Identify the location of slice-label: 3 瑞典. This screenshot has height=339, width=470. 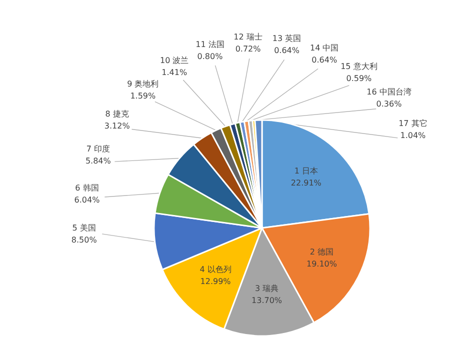
(266, 288).